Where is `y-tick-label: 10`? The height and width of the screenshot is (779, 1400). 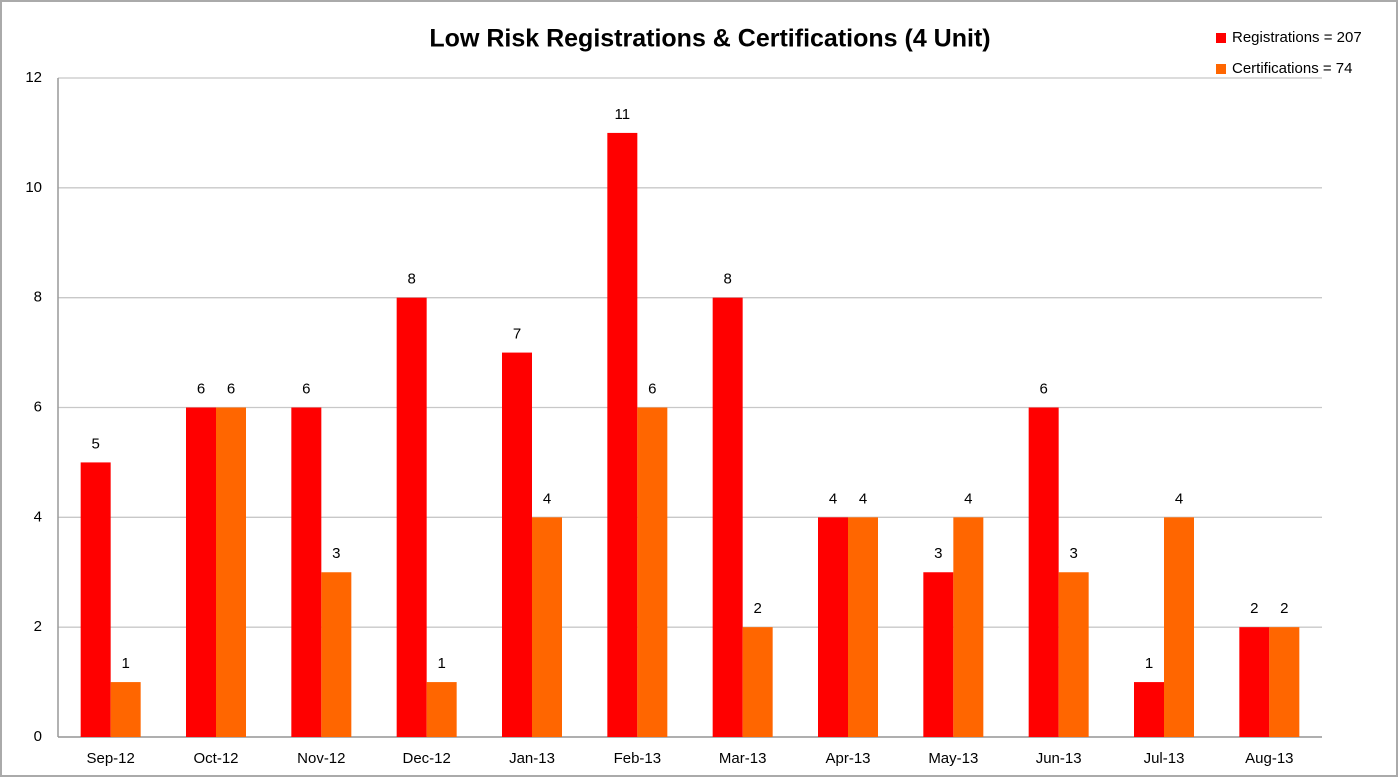 y-tick-label: 10 is located at coordinates (33, 187).